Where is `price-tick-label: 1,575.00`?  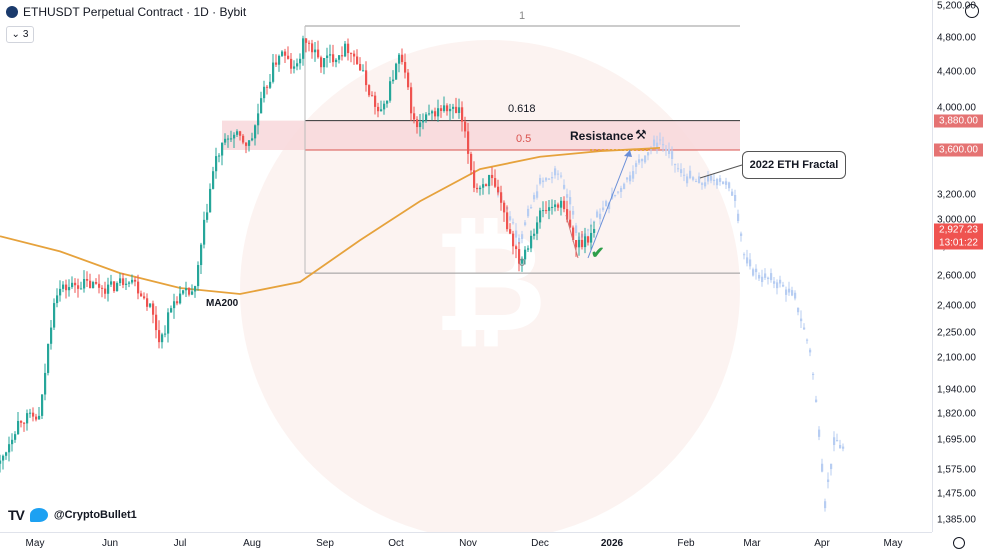
price-tick-label: 1,575.00 is located at coordinates (956, 470).